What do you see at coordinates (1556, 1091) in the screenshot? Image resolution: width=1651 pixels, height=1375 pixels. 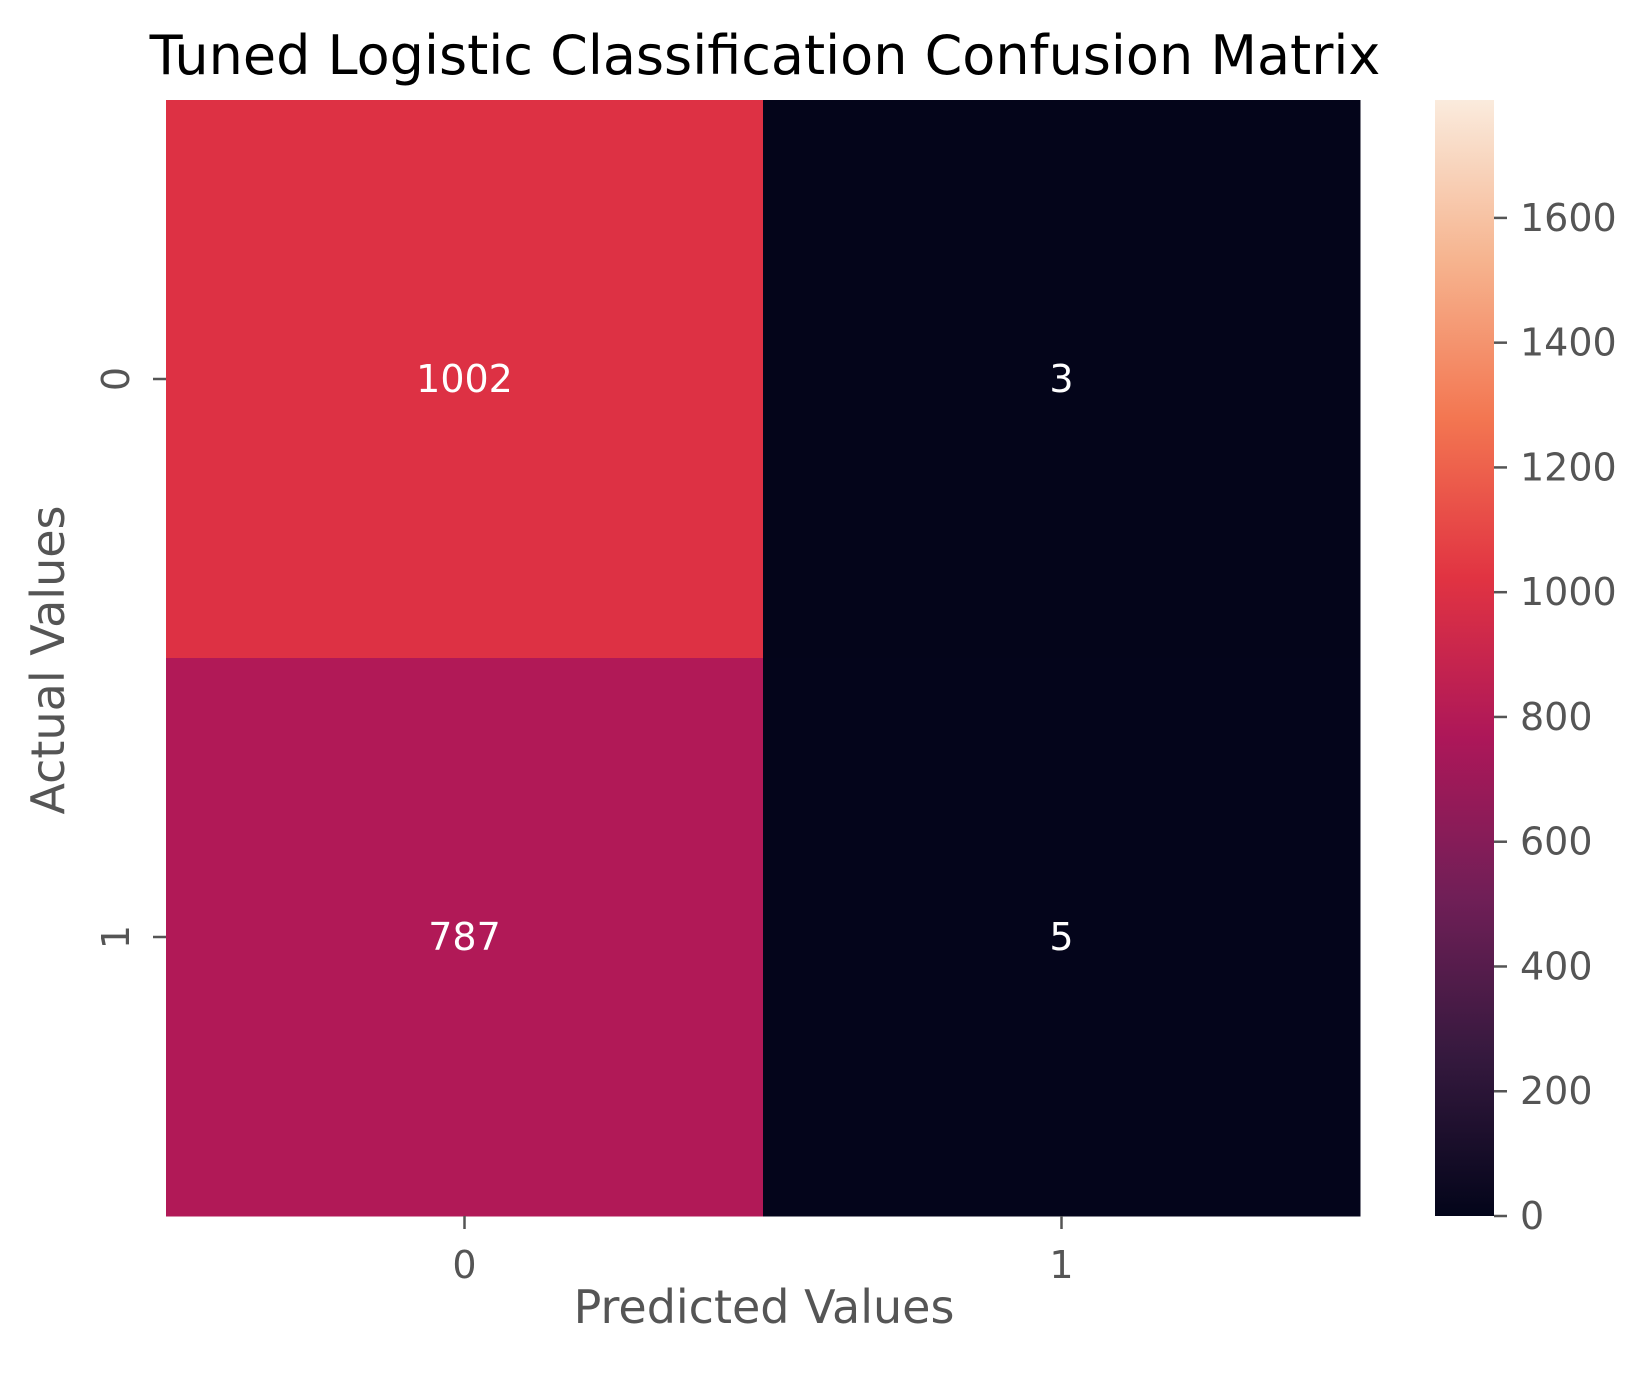 I see `colorbar-tick-label: 200` at bounding box center [1556, 1091].